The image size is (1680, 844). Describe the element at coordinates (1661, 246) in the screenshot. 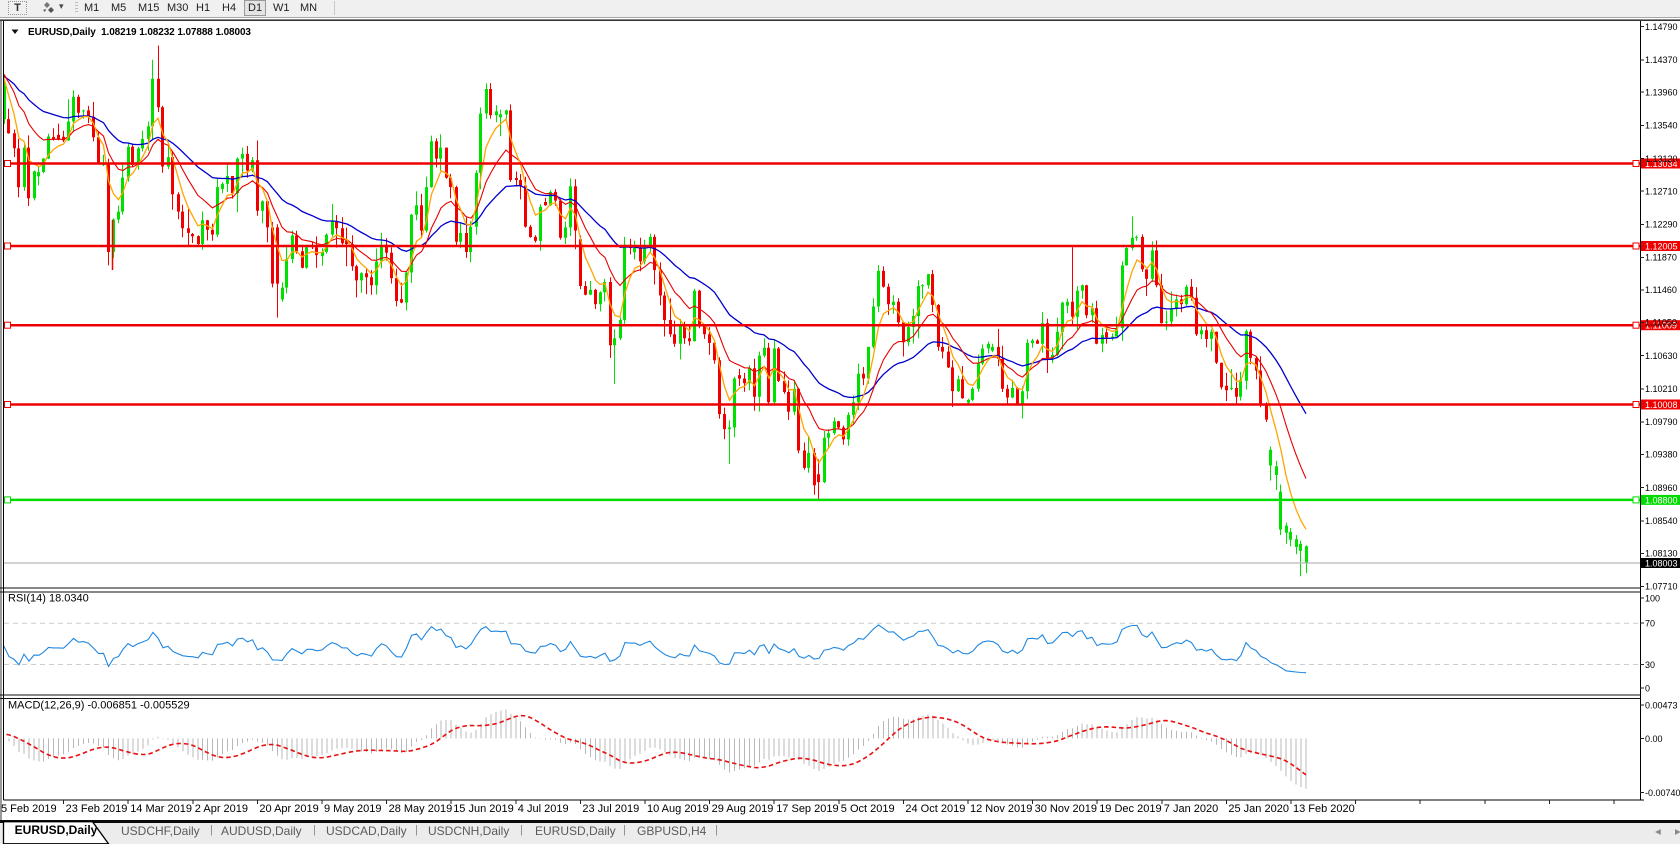

I see `svg-text: 1.12005` at that location.